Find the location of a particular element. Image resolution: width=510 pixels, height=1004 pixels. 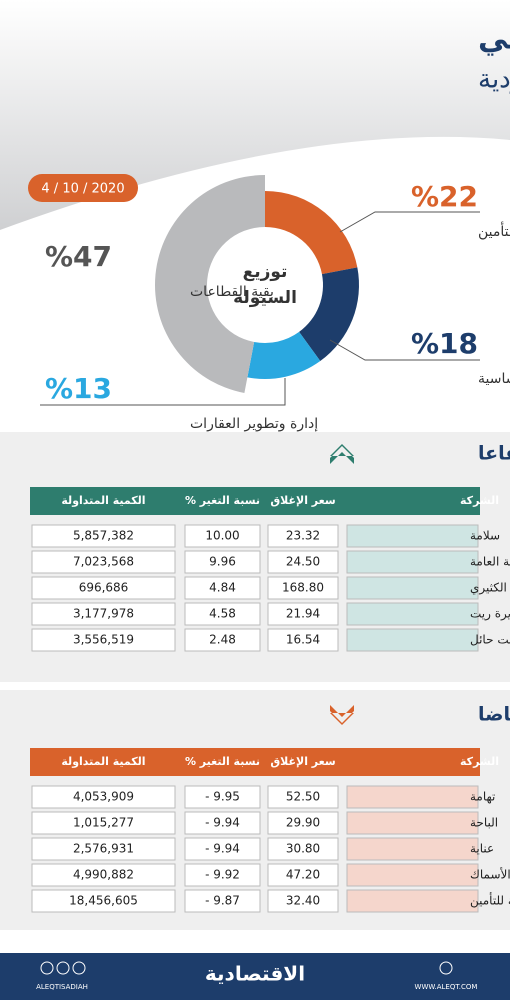

column-header: الكمية المتداولة is located at coordinates (103, 500).